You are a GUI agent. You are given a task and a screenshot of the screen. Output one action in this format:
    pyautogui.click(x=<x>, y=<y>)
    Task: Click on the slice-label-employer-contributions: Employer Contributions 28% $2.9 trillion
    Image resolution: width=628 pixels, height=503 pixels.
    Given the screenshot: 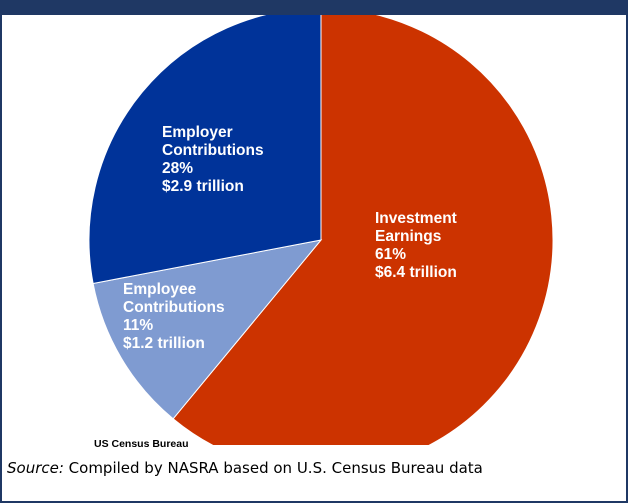 What is the action you would take?
    pyautogui.click(x=213, y=159)
    